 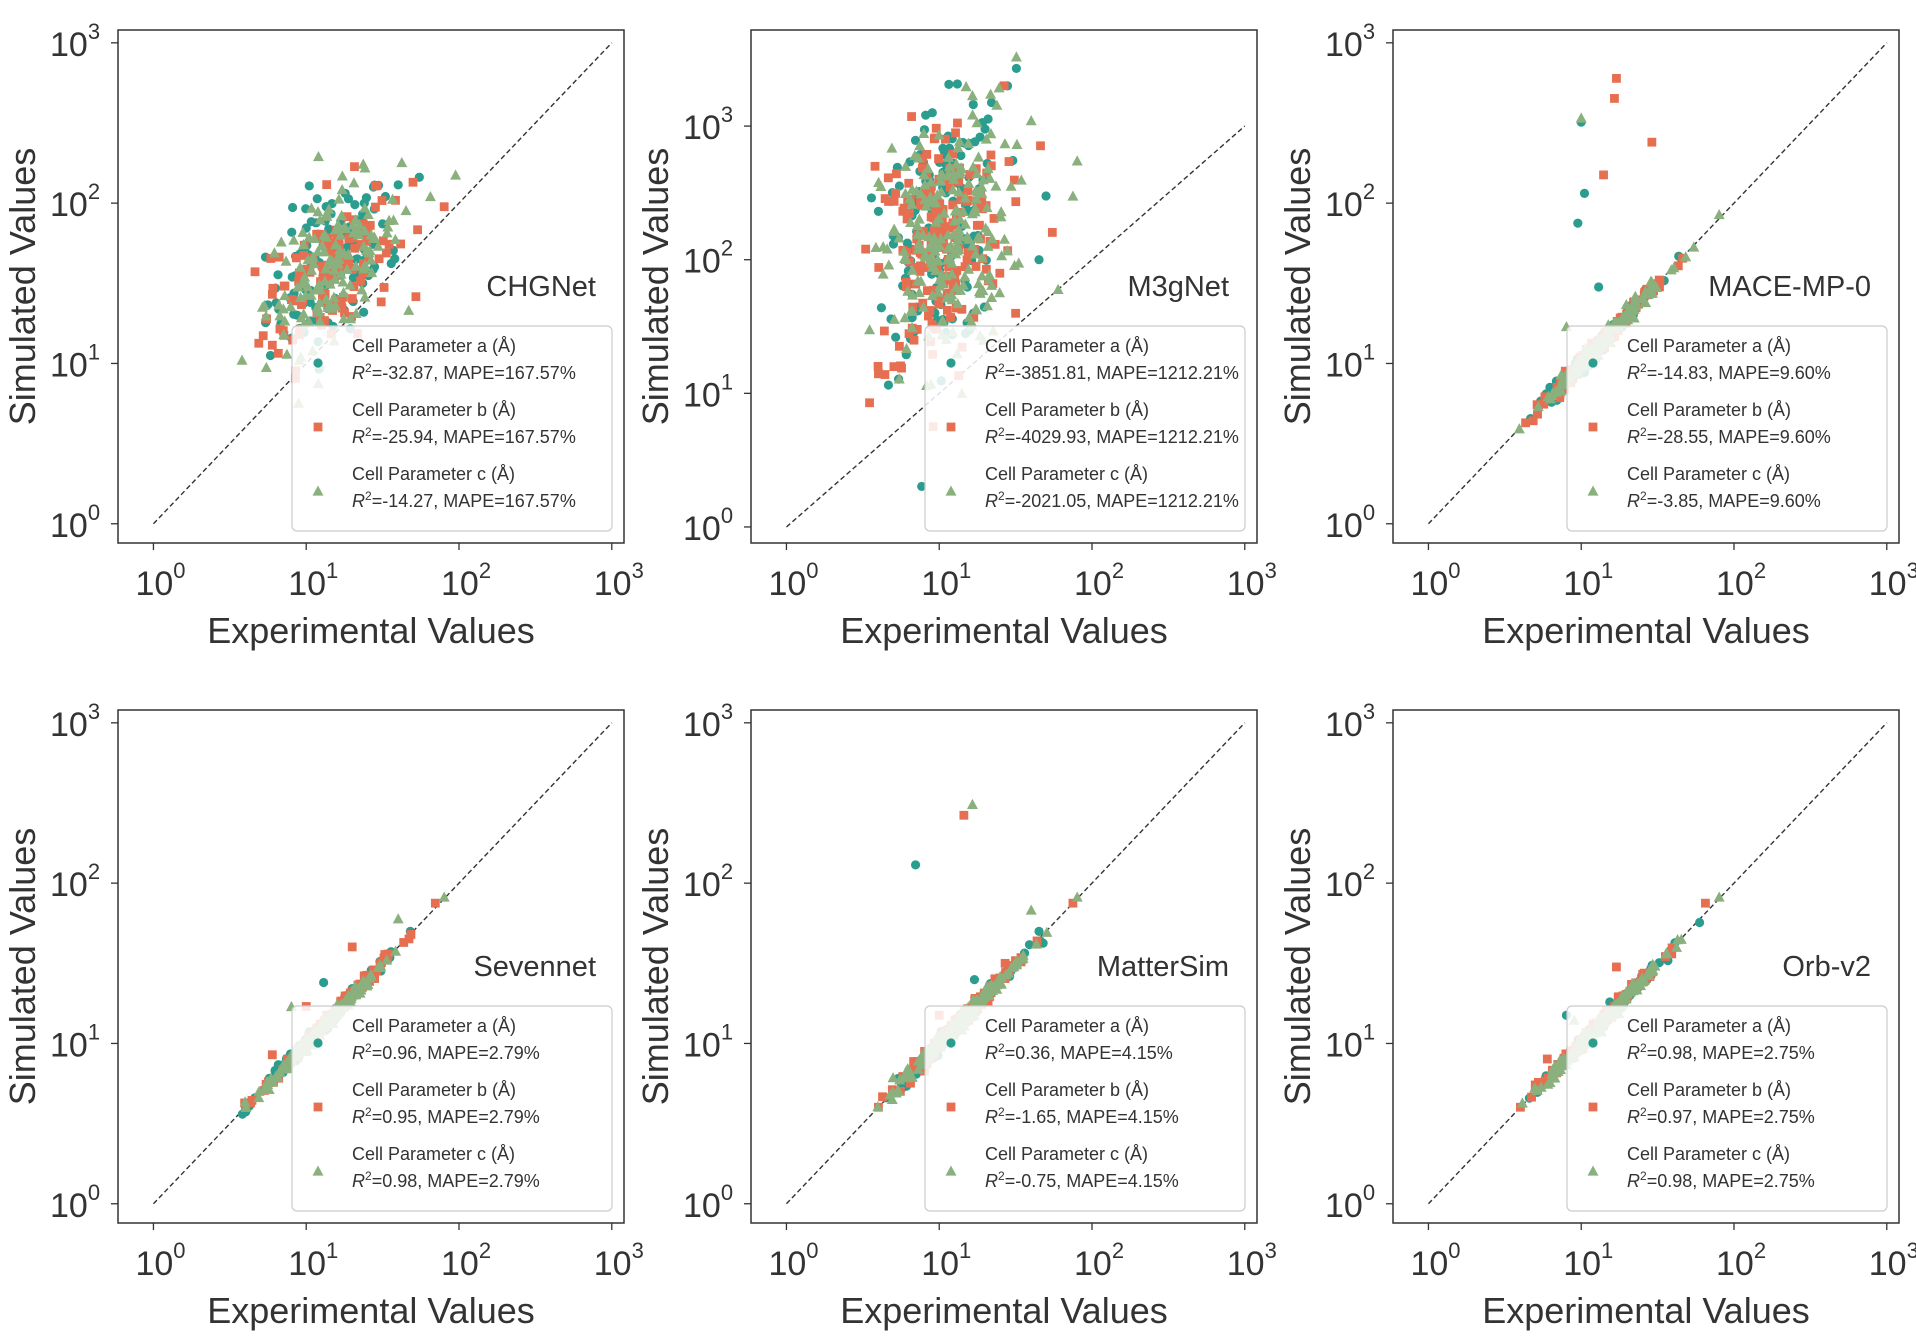 What do you see at coordinates (541, 287) in the screenshot?
I see `model-name-label: CHGNet` at bounding box center [541, 287].